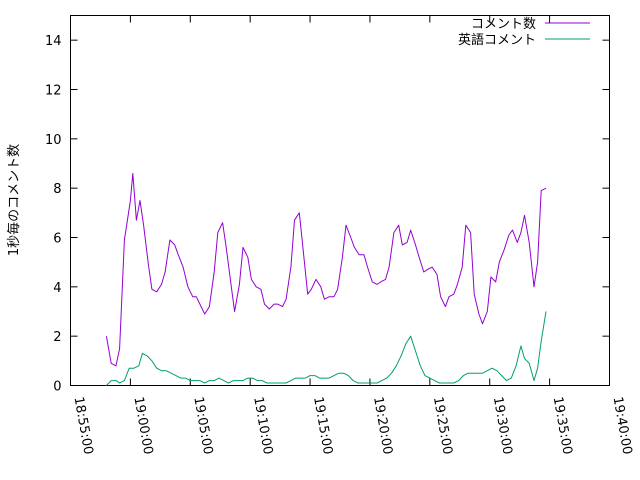 This screenshot has height=480, width=640. Describe the element at coordinates (502, 426) in the screenshot. I see `x-tick-label: 19:30:00` at that location.